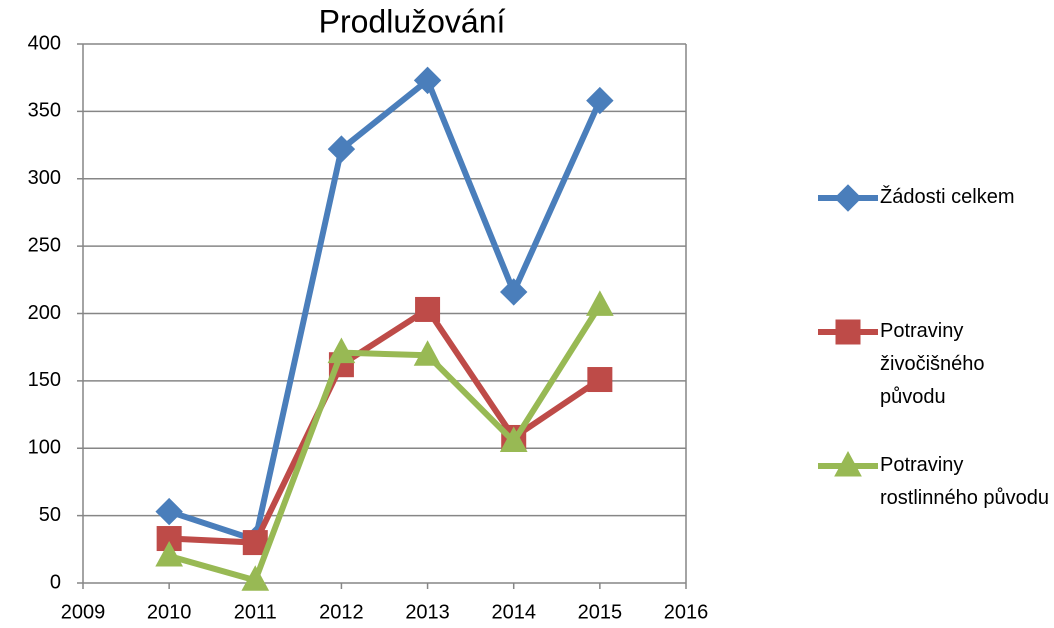  I want to click on y-tick-label: 300, so click(44, 178).